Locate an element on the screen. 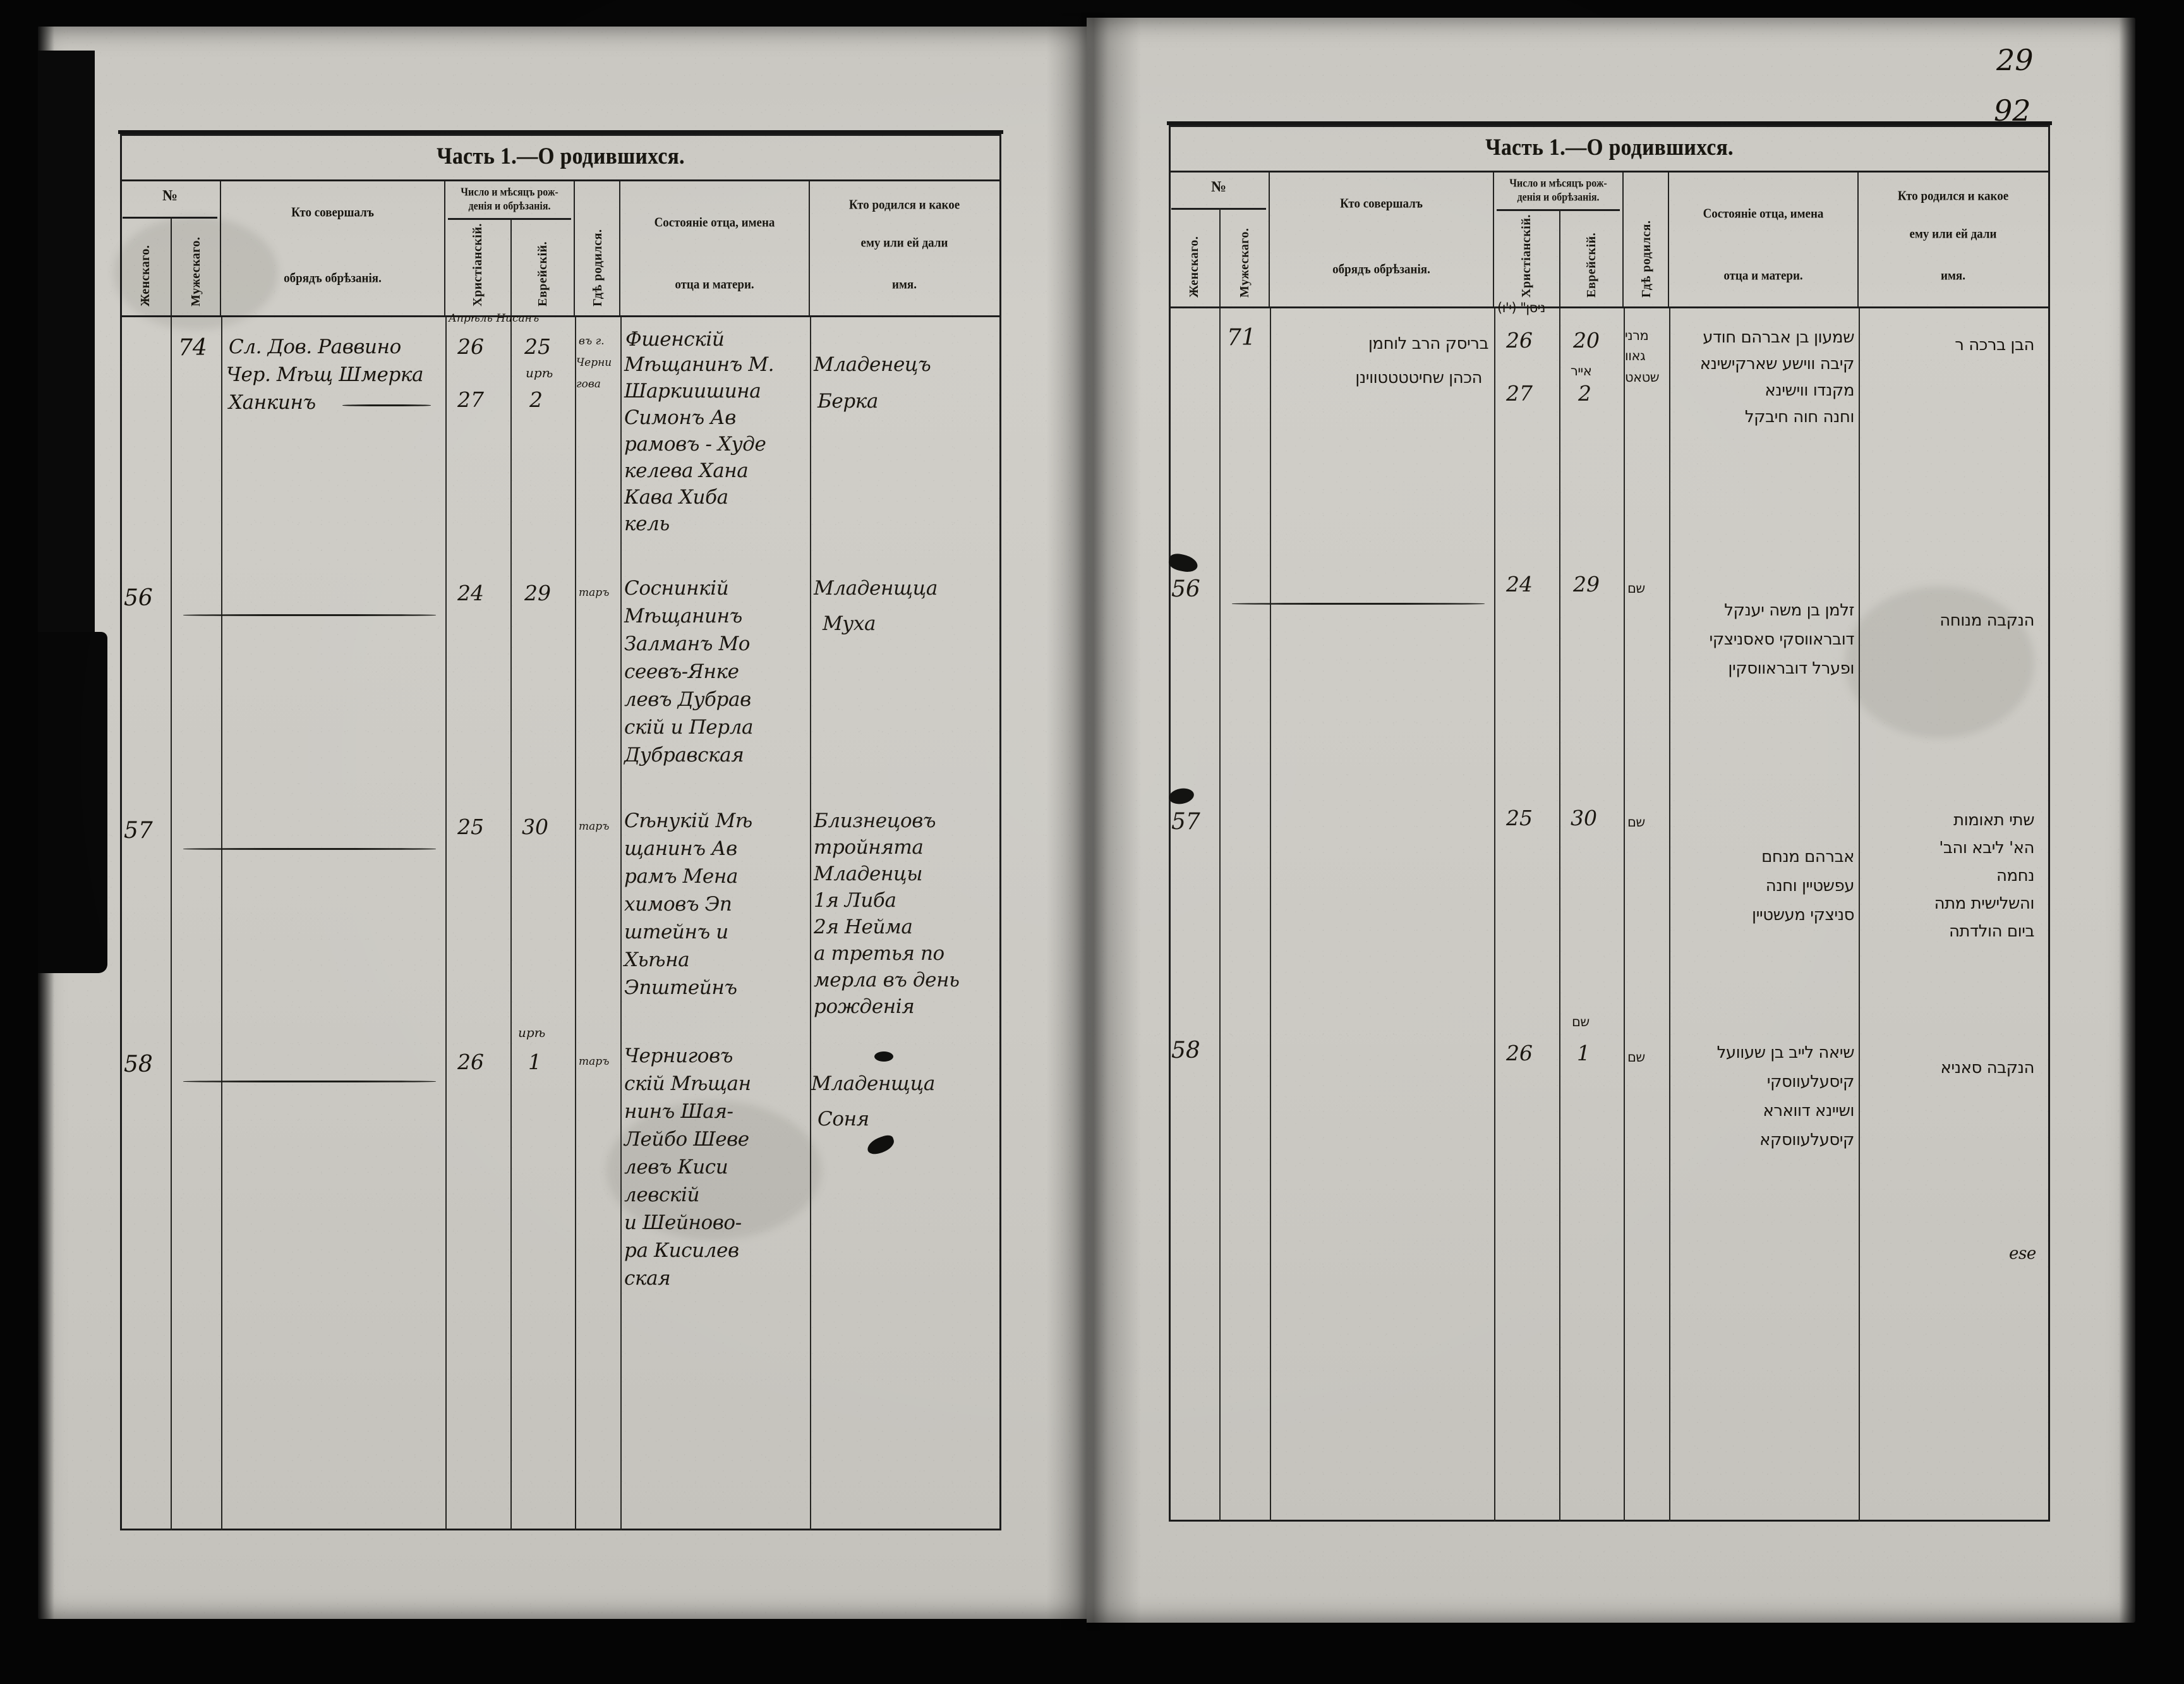 Image resolution: width=2184 pixels, height=1684 pixels. row-father-line: щанинъ Ав is located at coordinates (680, 848).